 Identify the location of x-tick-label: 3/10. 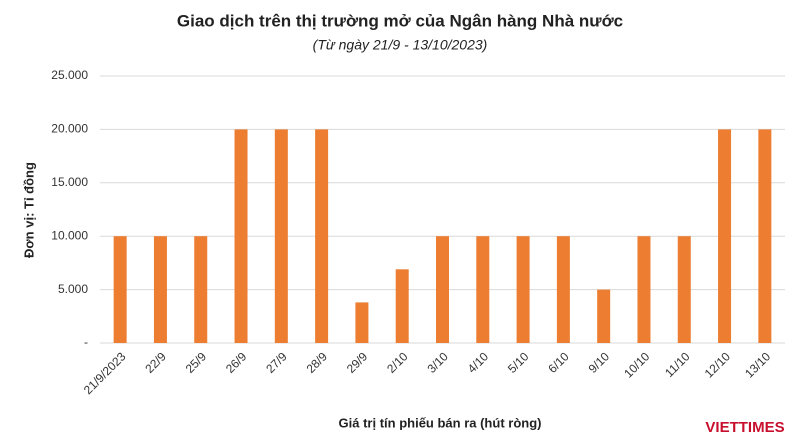
(437, 362).